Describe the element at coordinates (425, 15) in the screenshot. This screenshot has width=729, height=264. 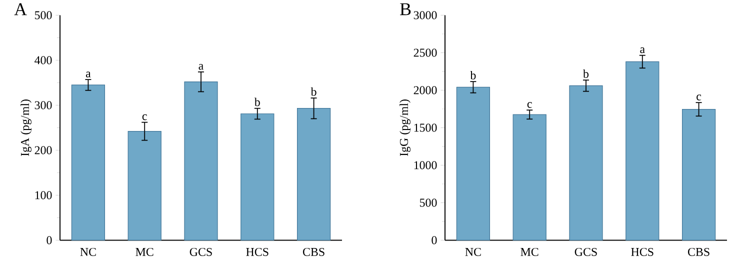
I see `y-tick-label: 3000` at that location.